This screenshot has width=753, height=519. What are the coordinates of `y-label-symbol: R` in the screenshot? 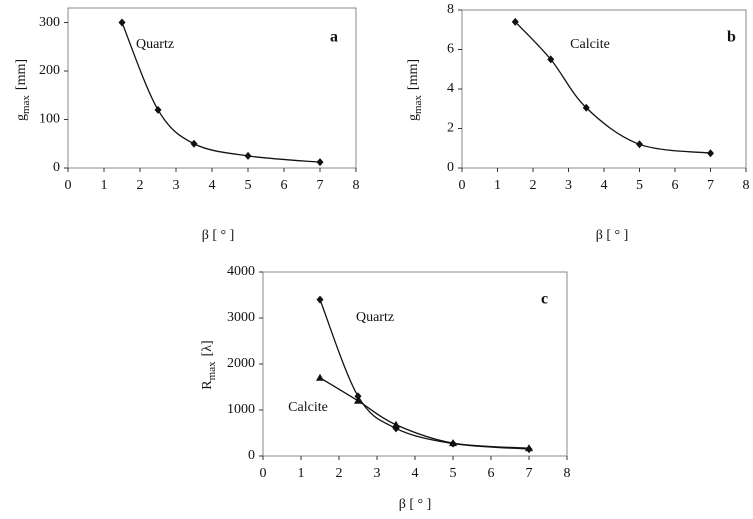 It's located at (207, 385).